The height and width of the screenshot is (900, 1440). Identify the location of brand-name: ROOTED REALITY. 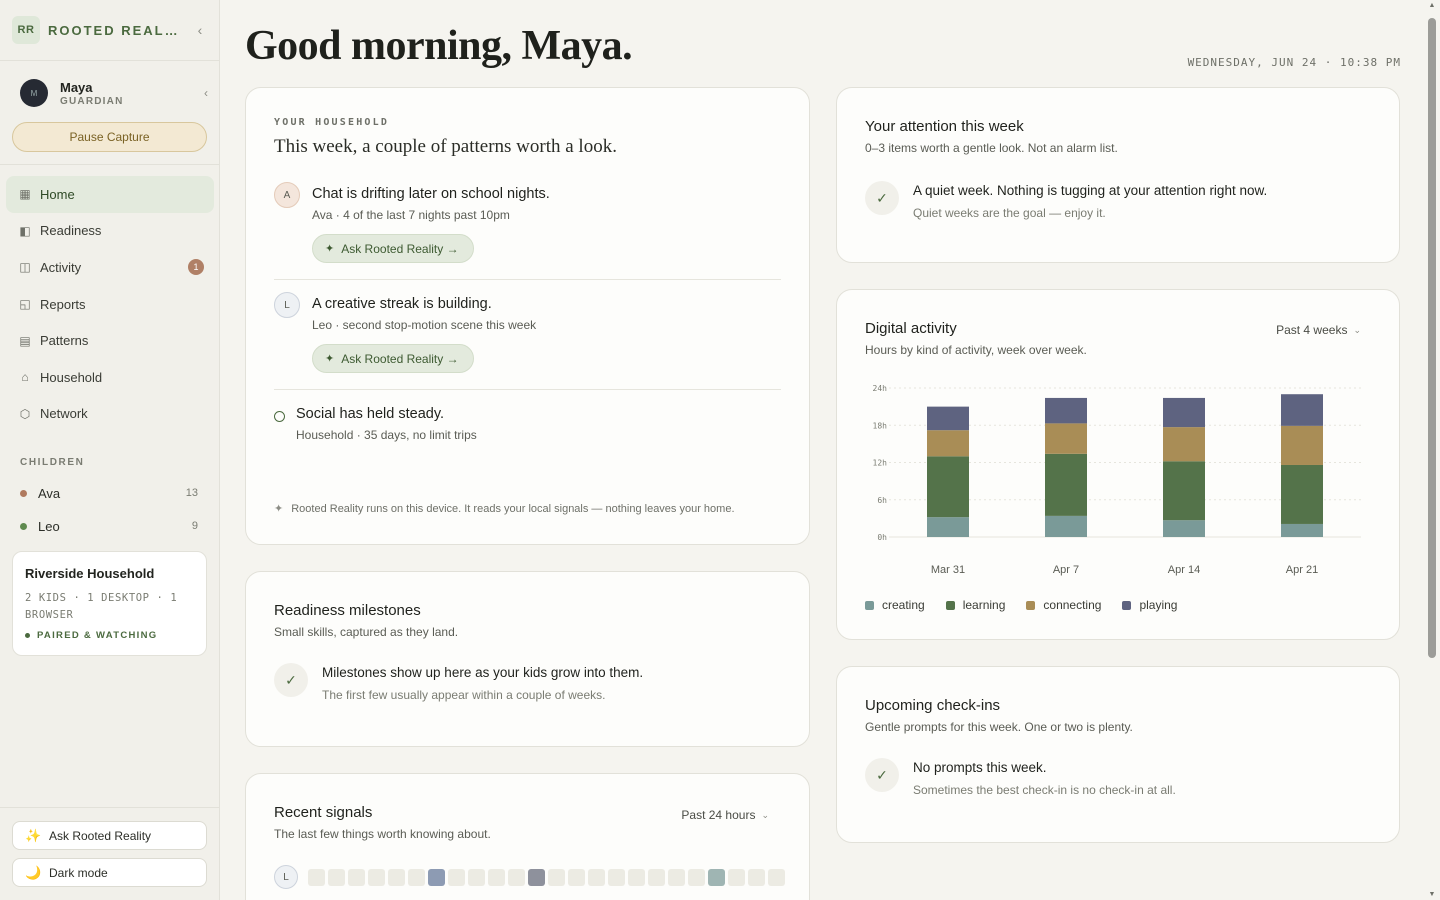
(114, 30).